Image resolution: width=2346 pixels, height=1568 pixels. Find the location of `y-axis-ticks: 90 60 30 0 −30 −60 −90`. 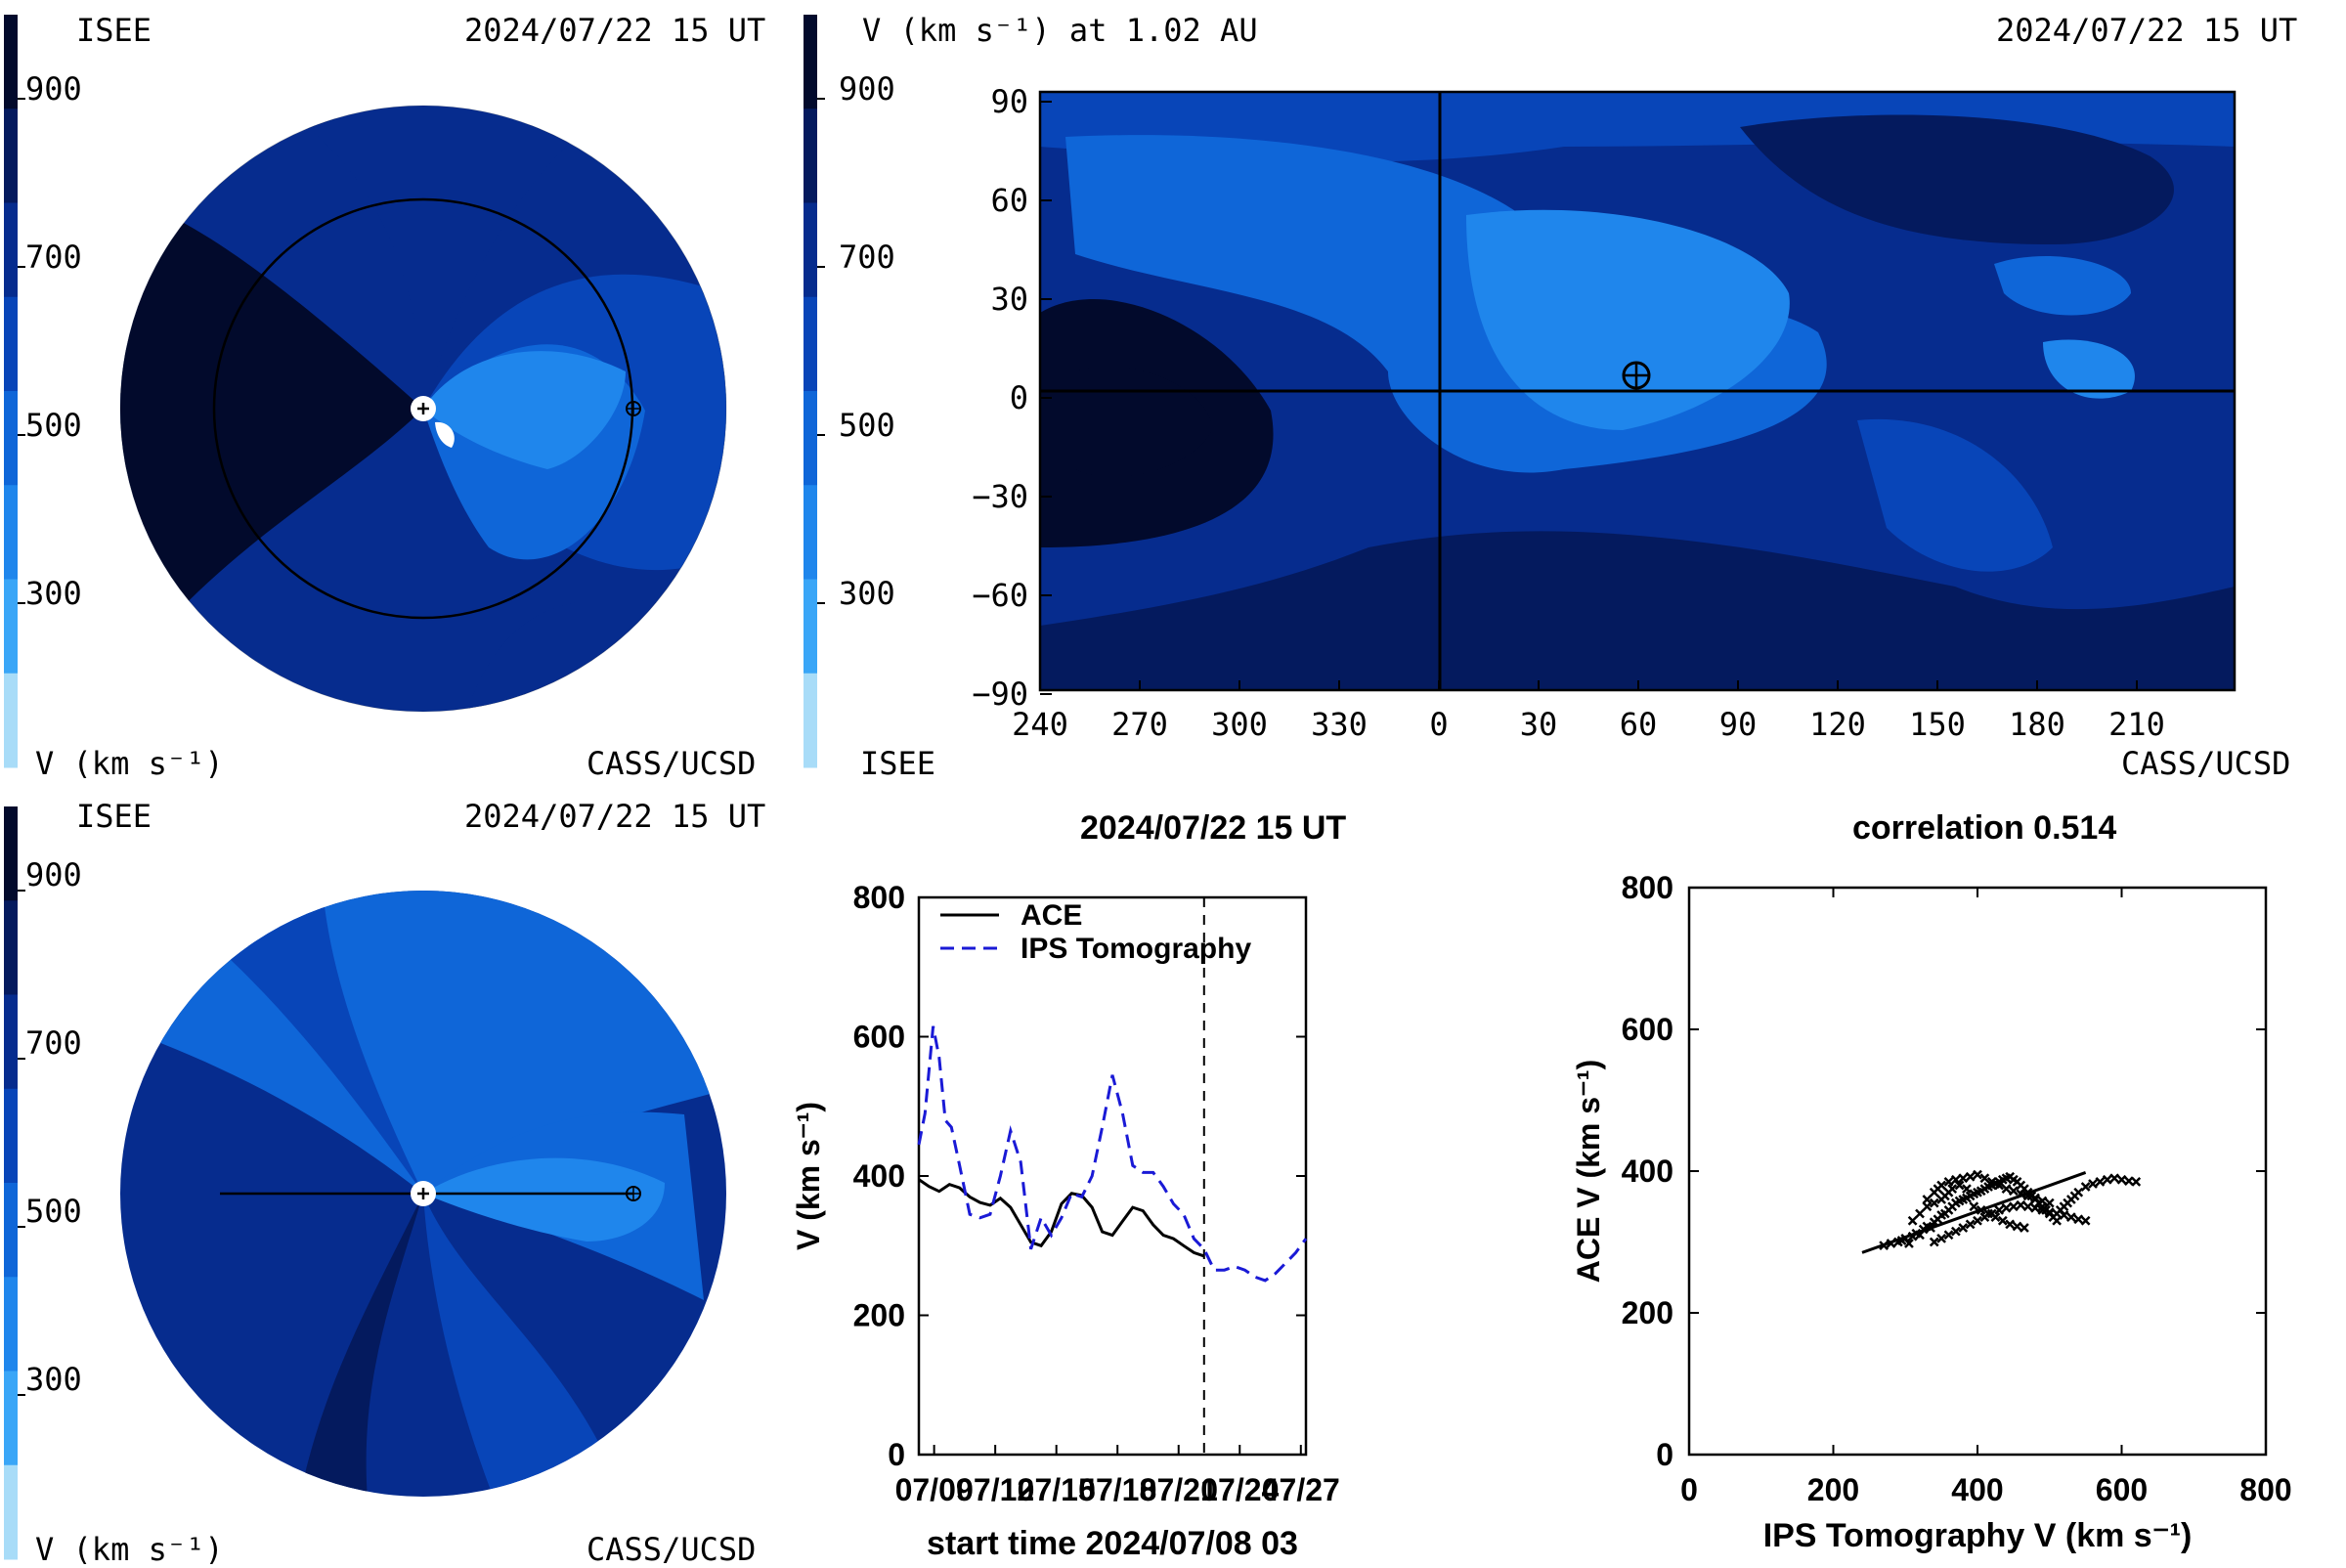

y-axis-ticks: 90 60 30 0 −30 −60 −90 is located at coordinates (1012, 398).